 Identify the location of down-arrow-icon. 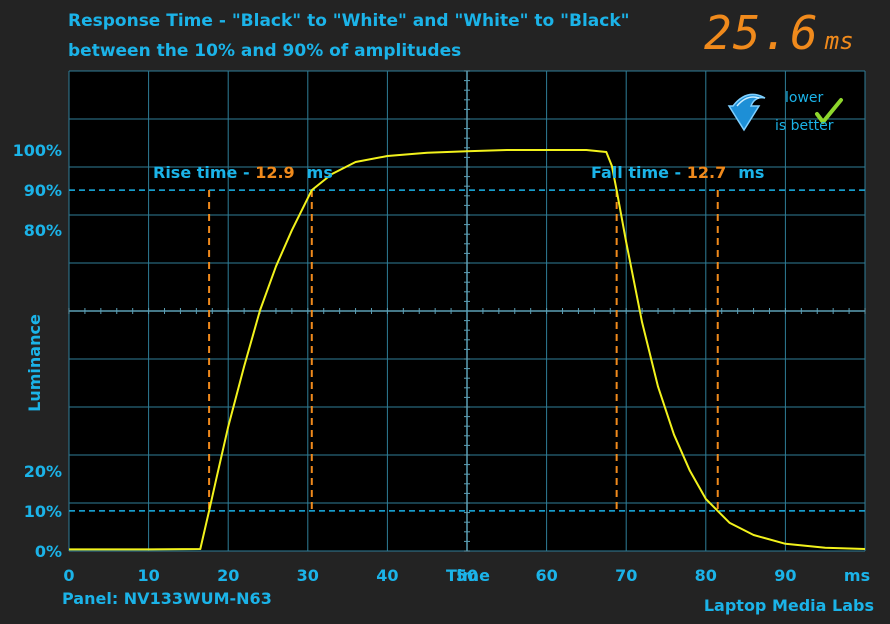
(746, 112).